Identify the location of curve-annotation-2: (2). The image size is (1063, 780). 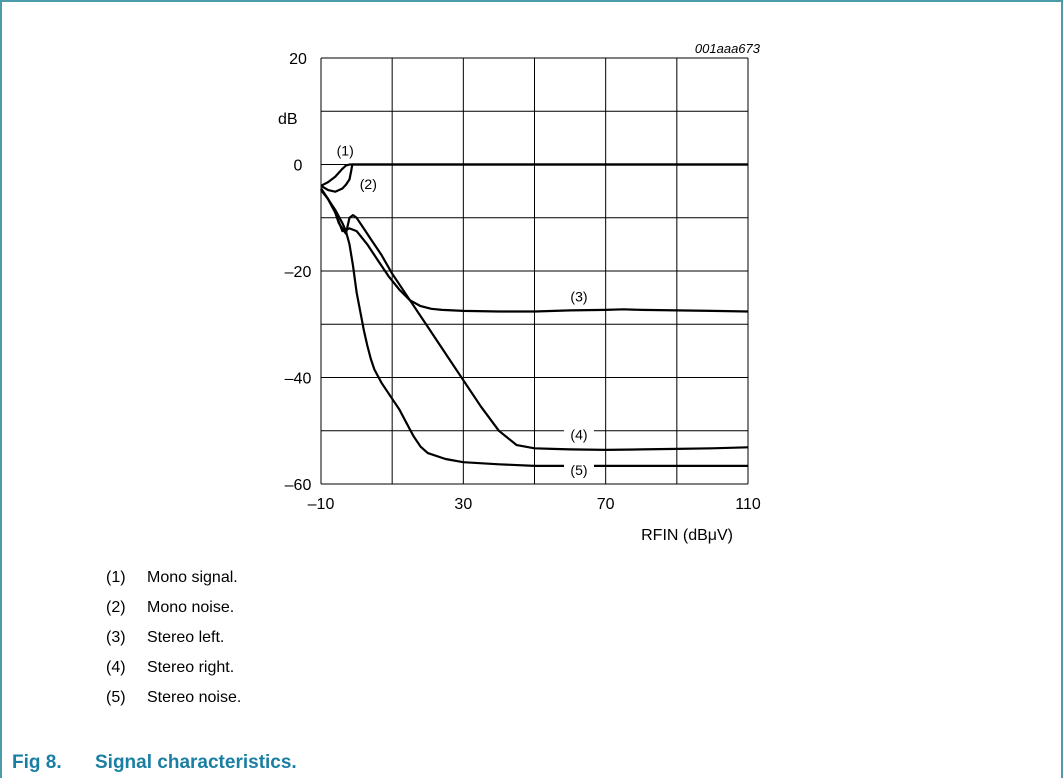
(368, 184).